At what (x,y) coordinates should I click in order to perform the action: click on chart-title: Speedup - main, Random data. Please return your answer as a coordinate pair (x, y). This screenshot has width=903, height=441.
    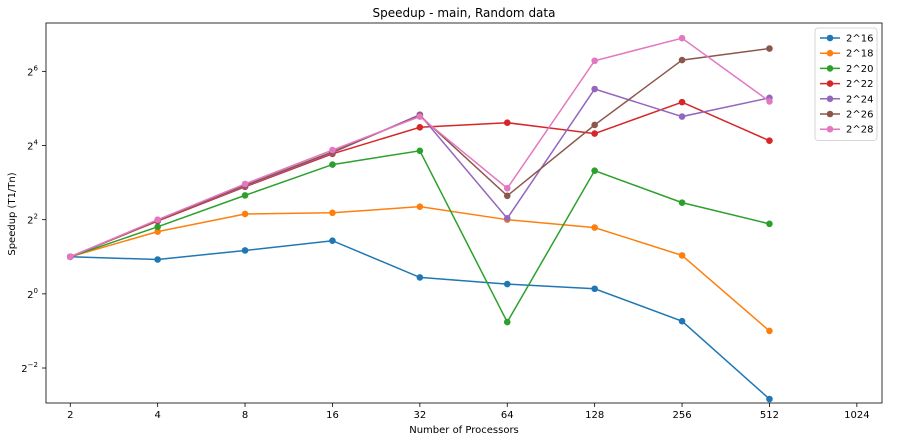
    Looking at the image, I should click on (464, 13).